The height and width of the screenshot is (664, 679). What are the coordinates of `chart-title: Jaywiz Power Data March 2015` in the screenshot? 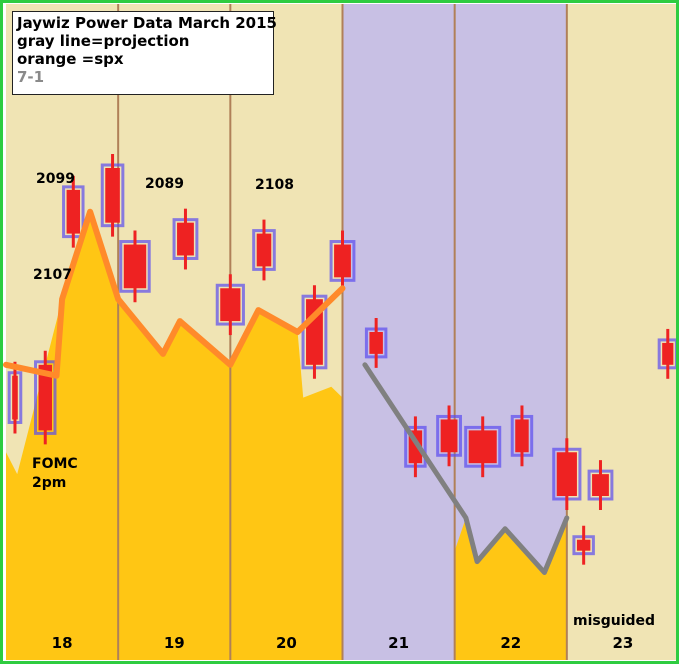 It's located at (147, 23).